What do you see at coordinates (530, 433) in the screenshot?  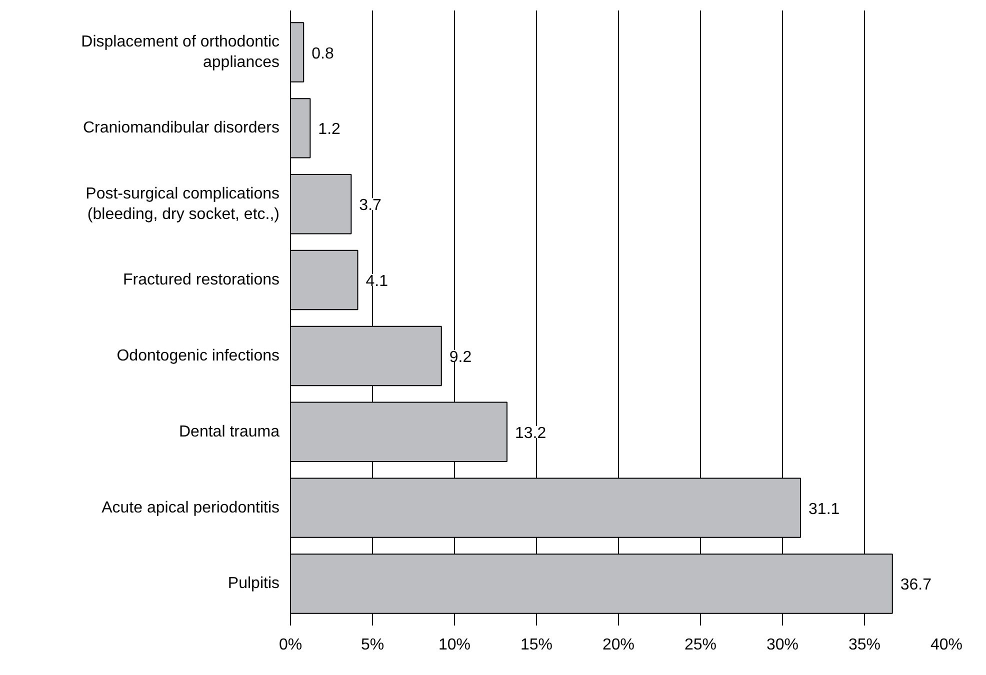 I see `data-label: 13.2` at bounding box center [530, 433].